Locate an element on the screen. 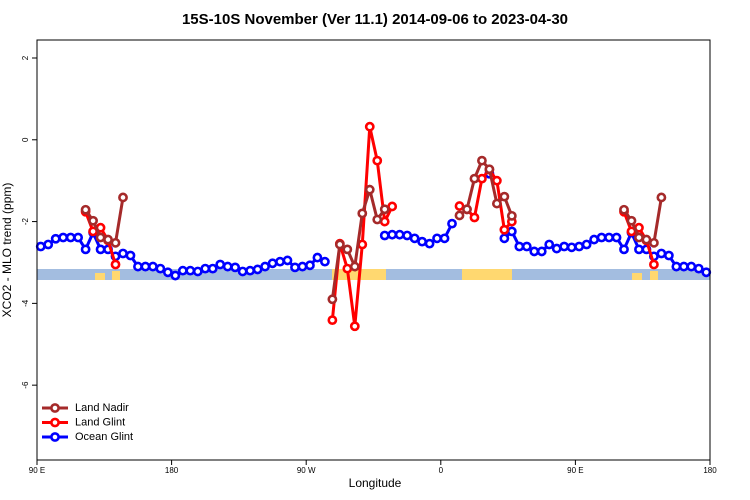  x-axis-label: Longitude is located at coordinates (375, 483).